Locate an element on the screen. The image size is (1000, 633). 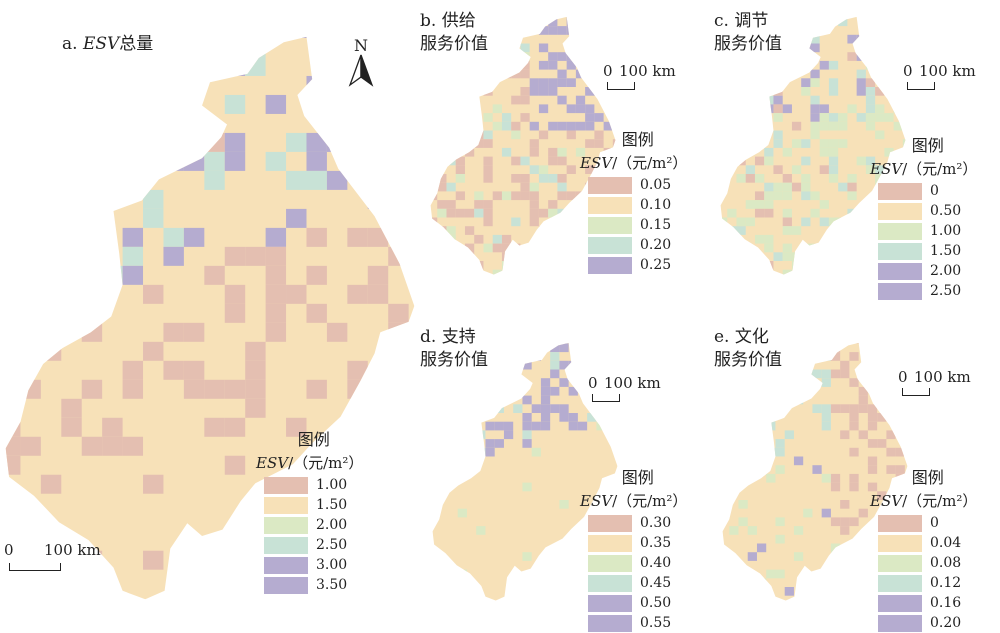
legend-label: 0.45 is located at coordinates (656, 583).